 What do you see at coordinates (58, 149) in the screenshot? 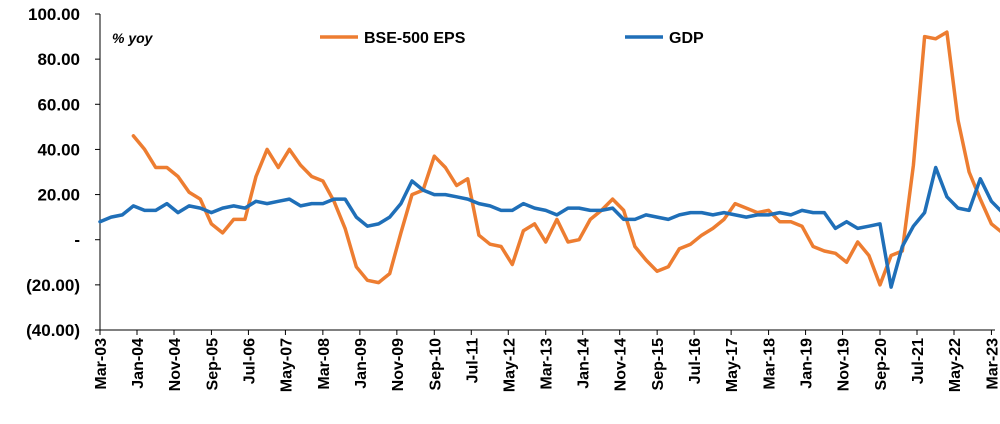
I see `y-tick-label: 40.00` at bounding box center [58, 149].